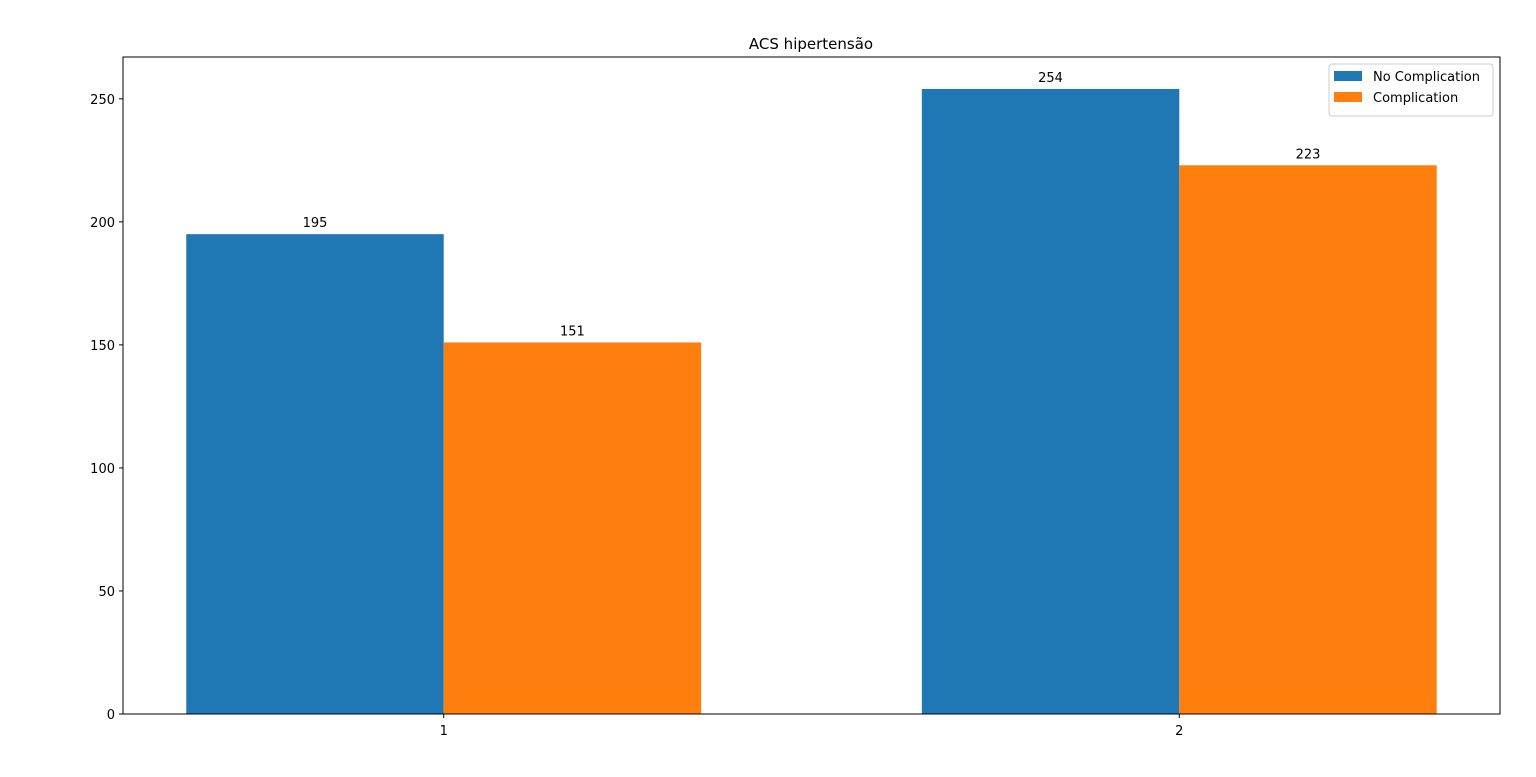 Image resolution: width=1536 pixels, height=777 pixels. I want to click on data-label-1-2: 254, so click(1050, 78).